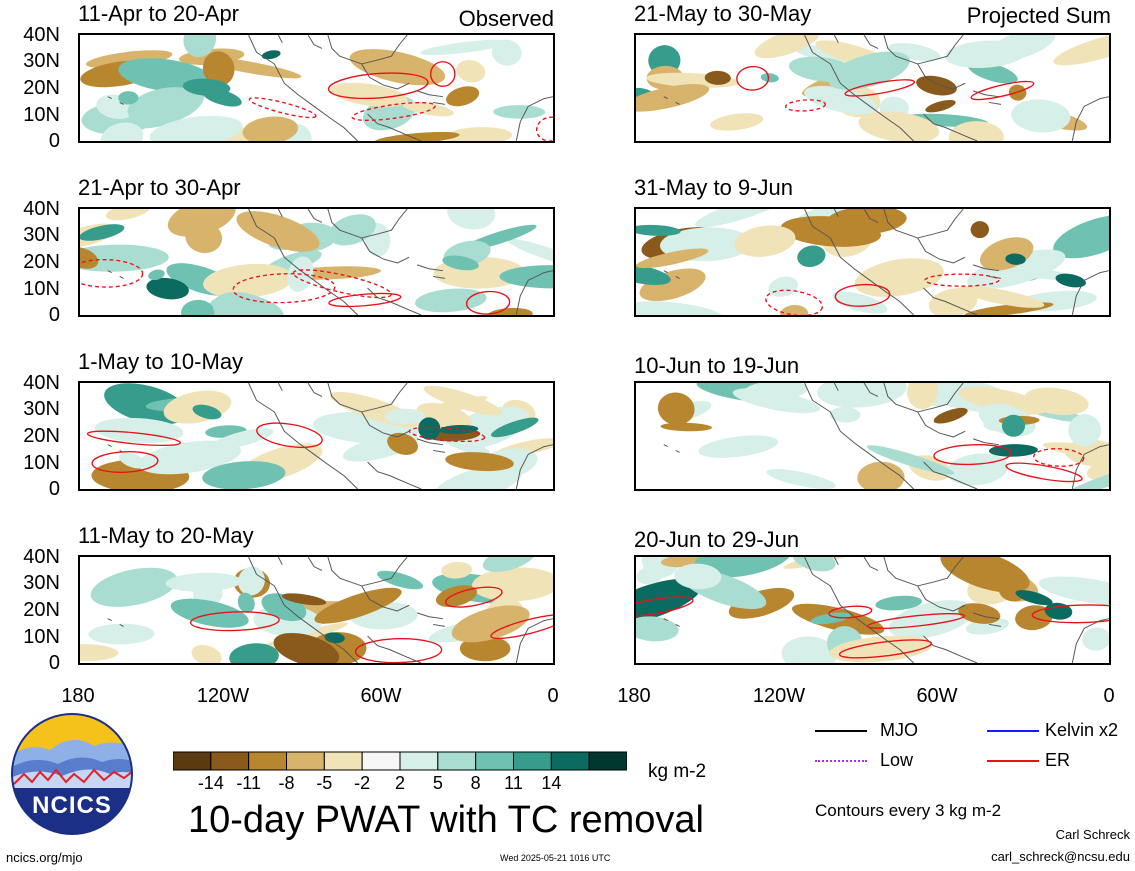 Image resolution: width=1135 pixels, height=871 pixels. I want to click on website-url: ncics.org/mjo, so click(44, 857).